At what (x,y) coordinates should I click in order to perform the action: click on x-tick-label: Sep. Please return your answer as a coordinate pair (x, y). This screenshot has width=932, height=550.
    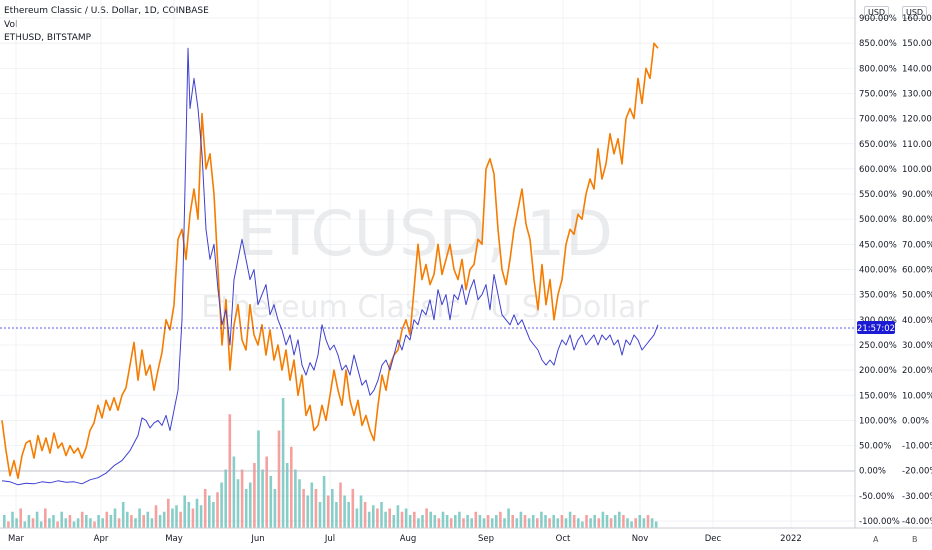
    Looking at the image, I should click on (486, 539).